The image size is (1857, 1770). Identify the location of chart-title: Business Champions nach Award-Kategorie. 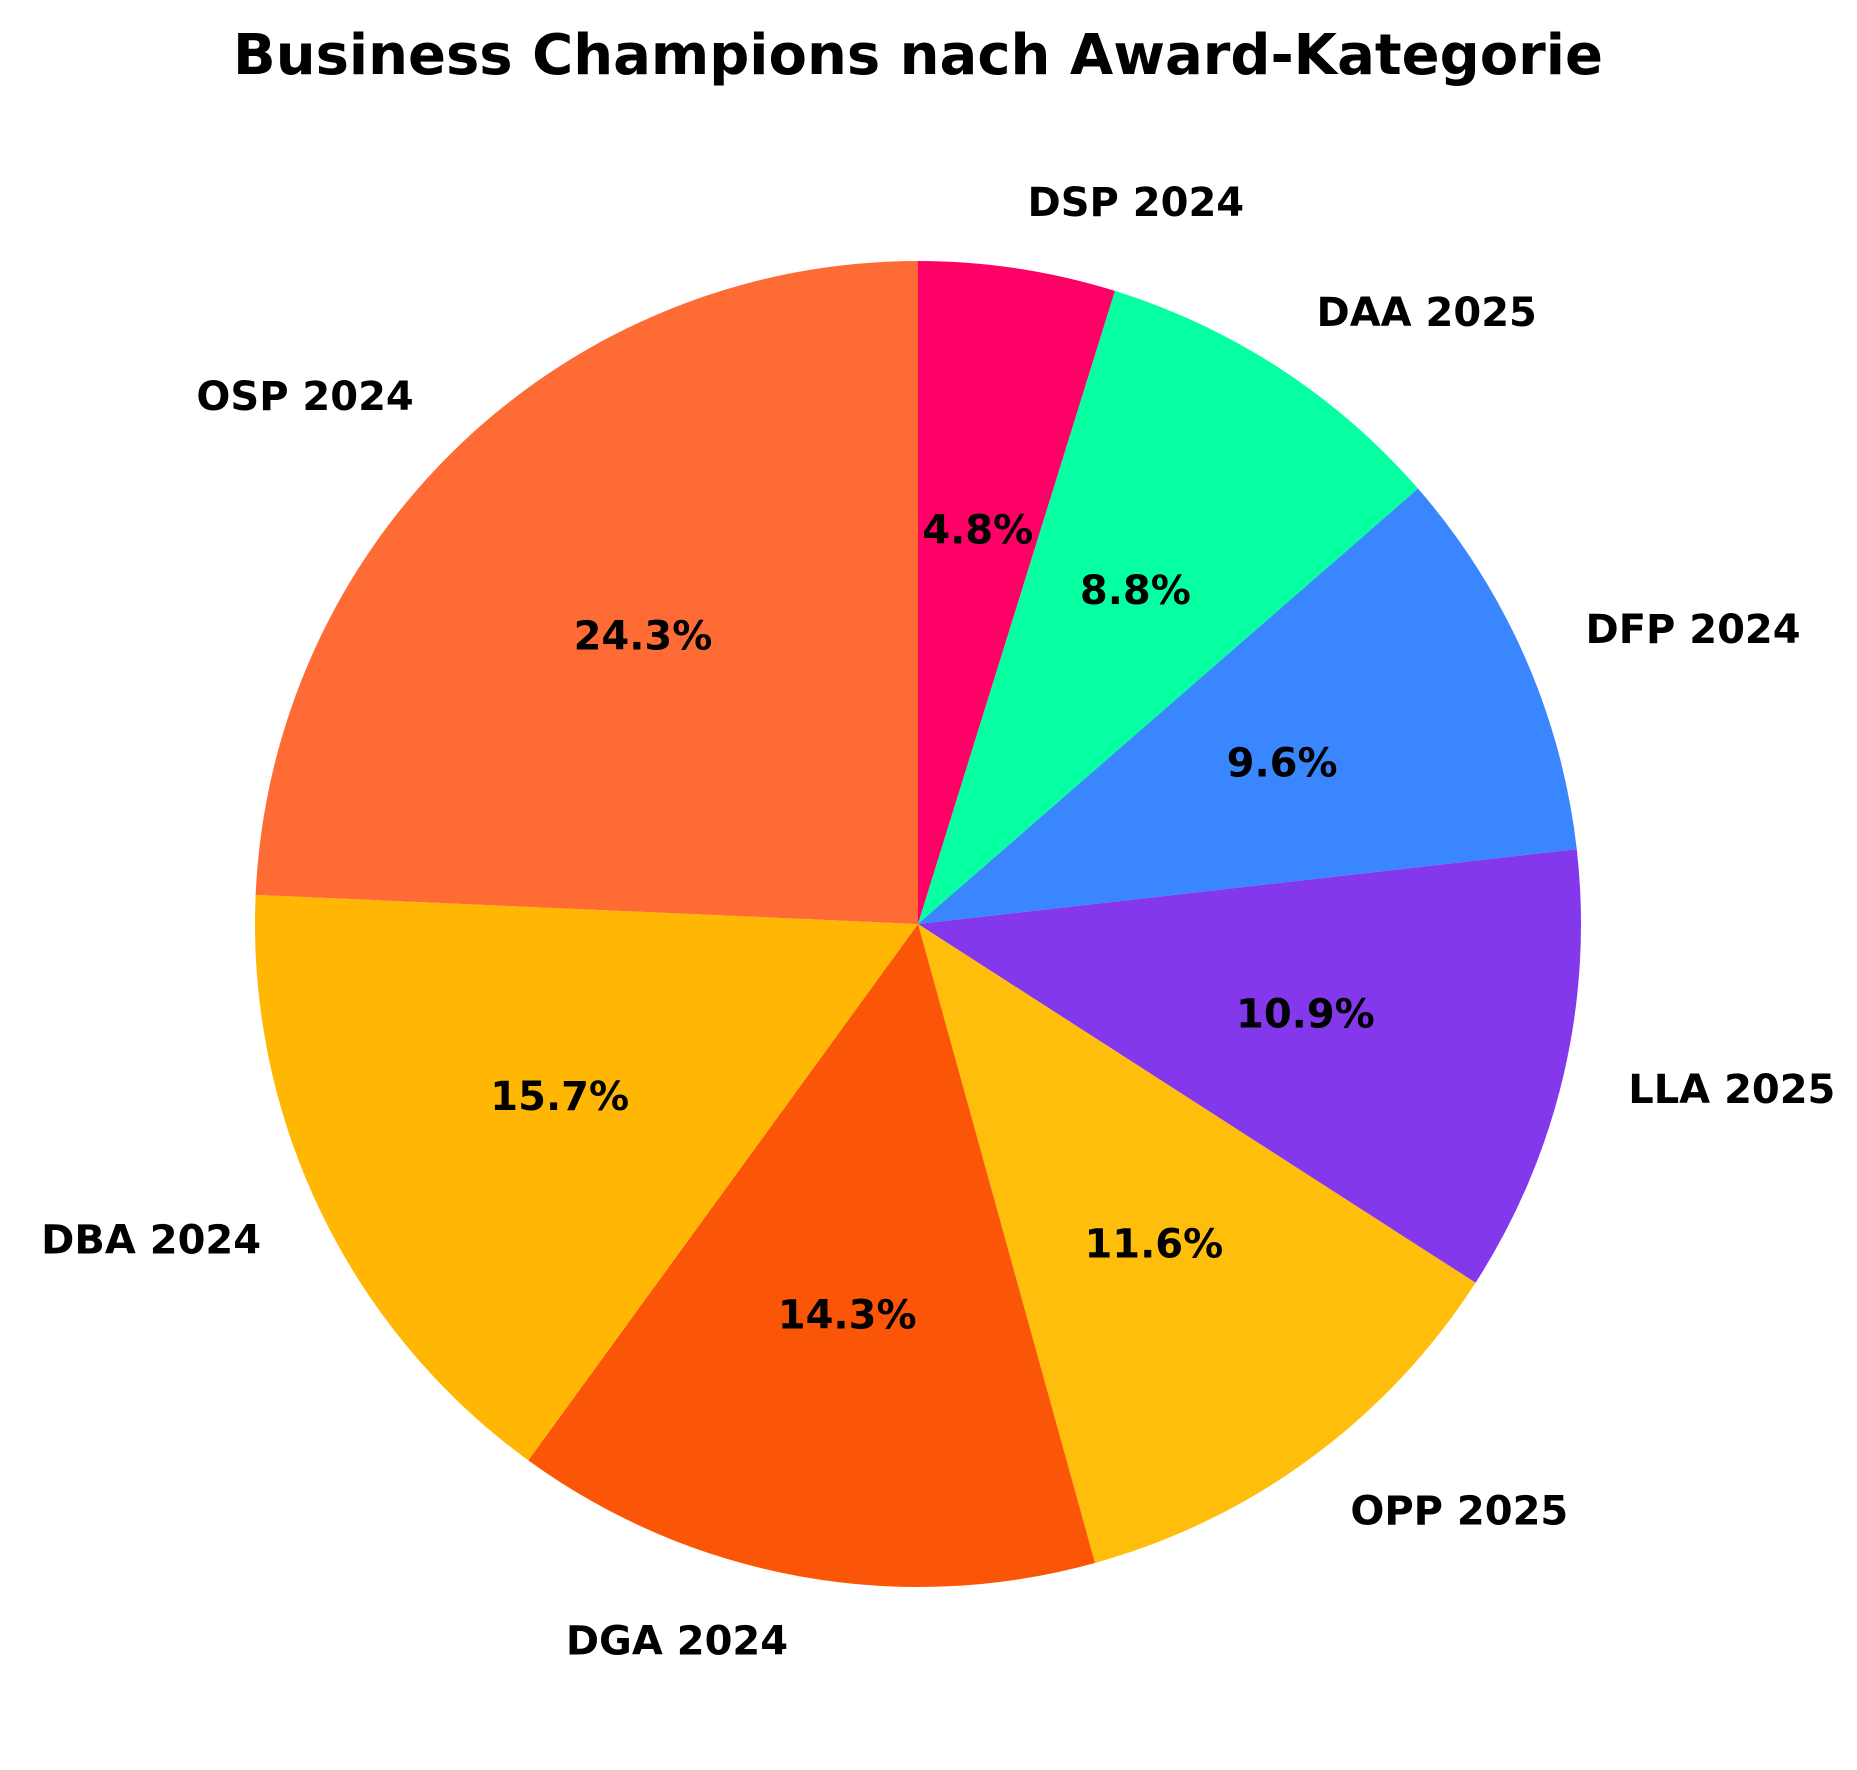
(918, 55).